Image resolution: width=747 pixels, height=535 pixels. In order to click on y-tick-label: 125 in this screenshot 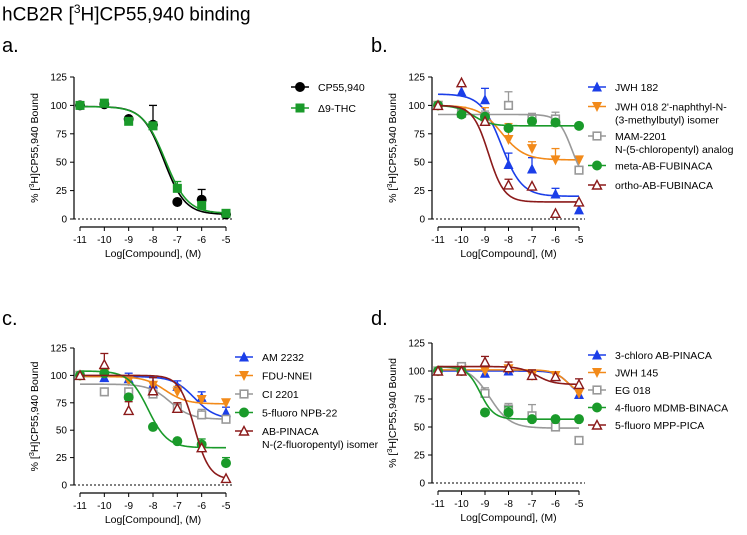, I will do `click(416, 344)`.